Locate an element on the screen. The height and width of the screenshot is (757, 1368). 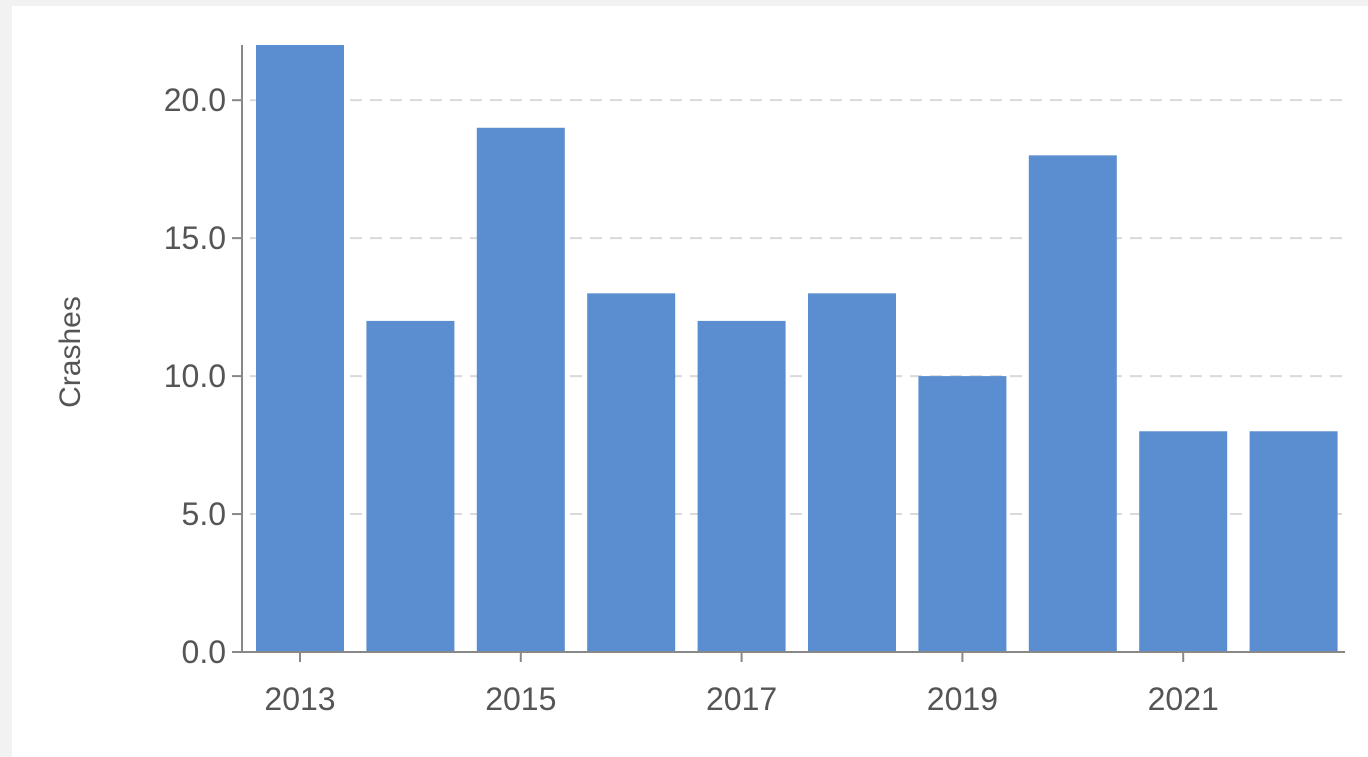
bar-2015 is located at coordinates (520, 390).